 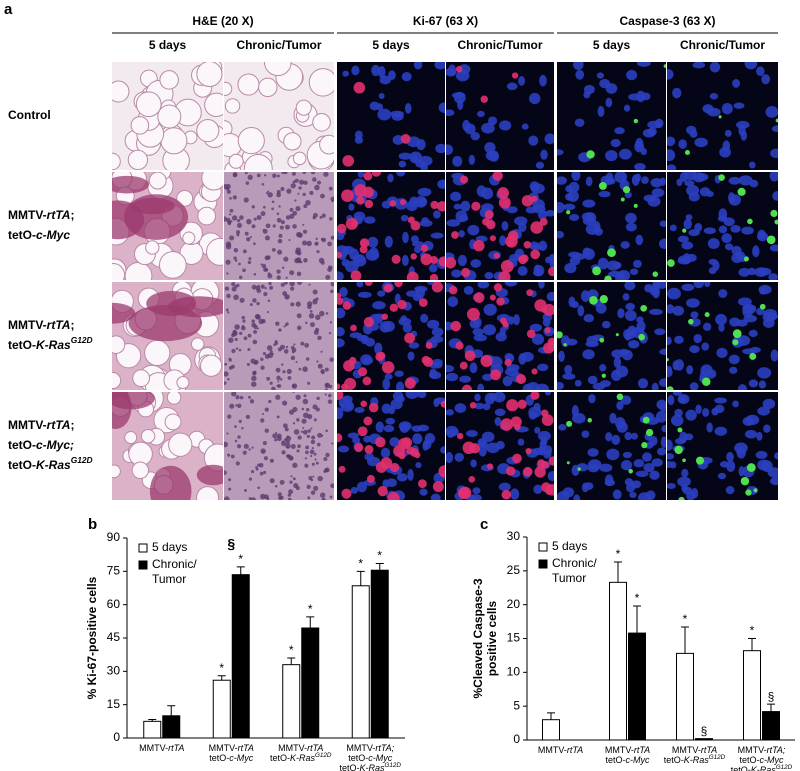 What do you see at coordinates (611, 226) in the screenshot?
I see `micrograph-texture` at bounding box center [611, 226].